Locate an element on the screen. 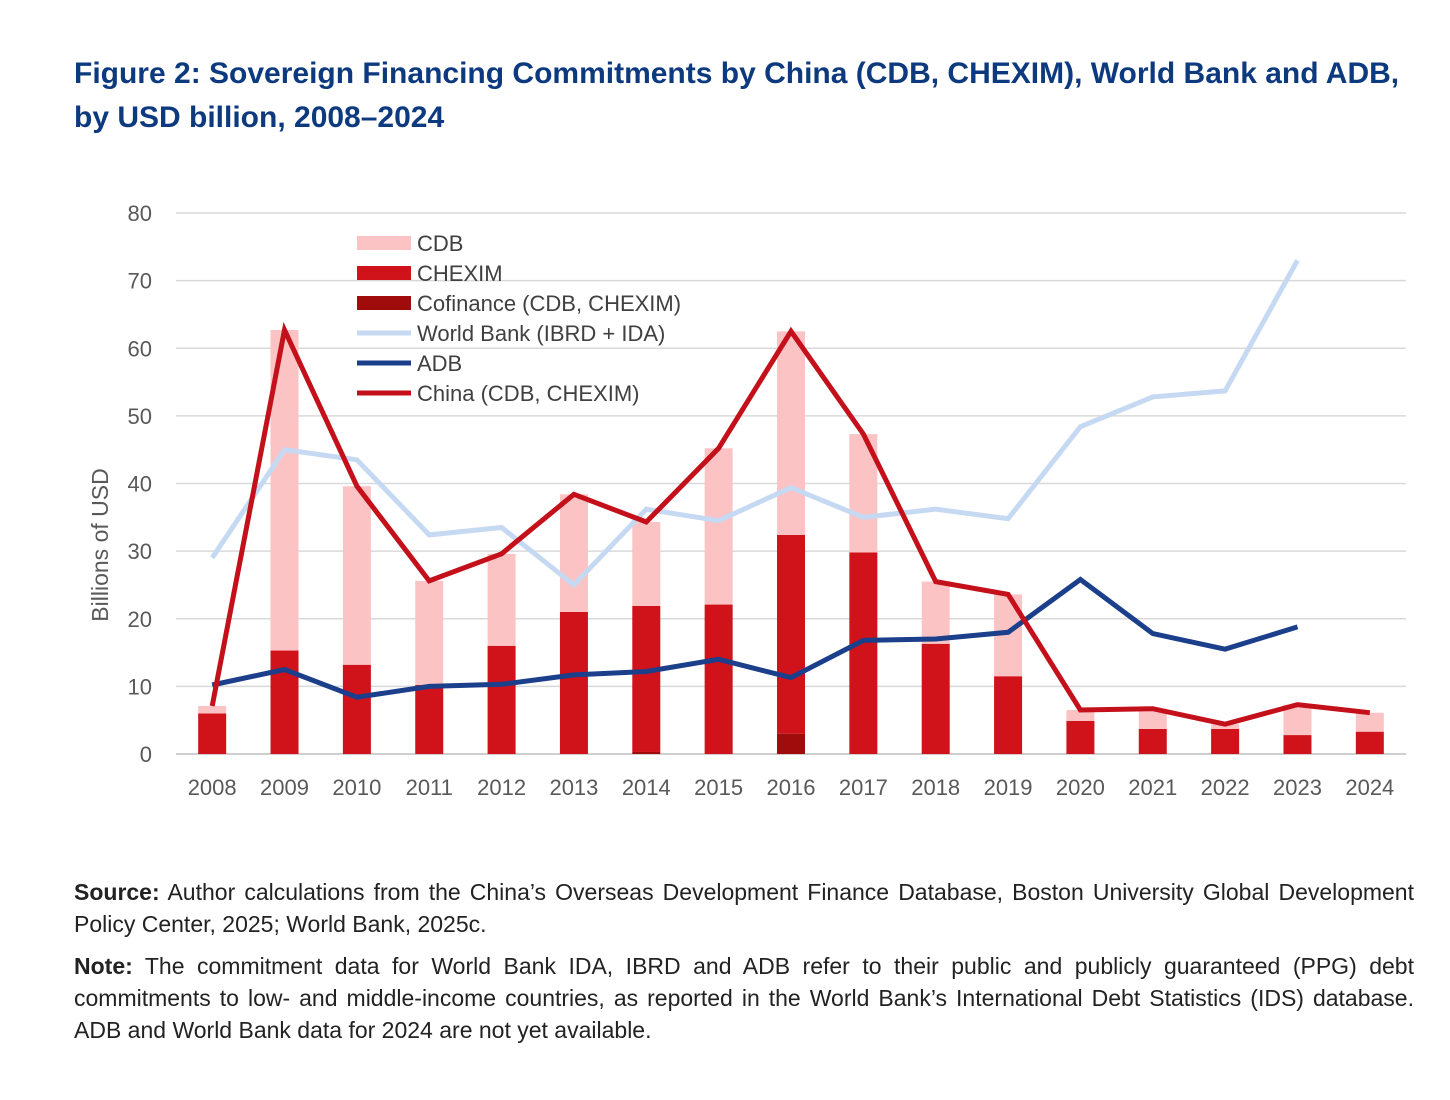 This screenshot has width=1450, height=1100. y-tick-label-40: 40 is located at coordinates (140, 484).